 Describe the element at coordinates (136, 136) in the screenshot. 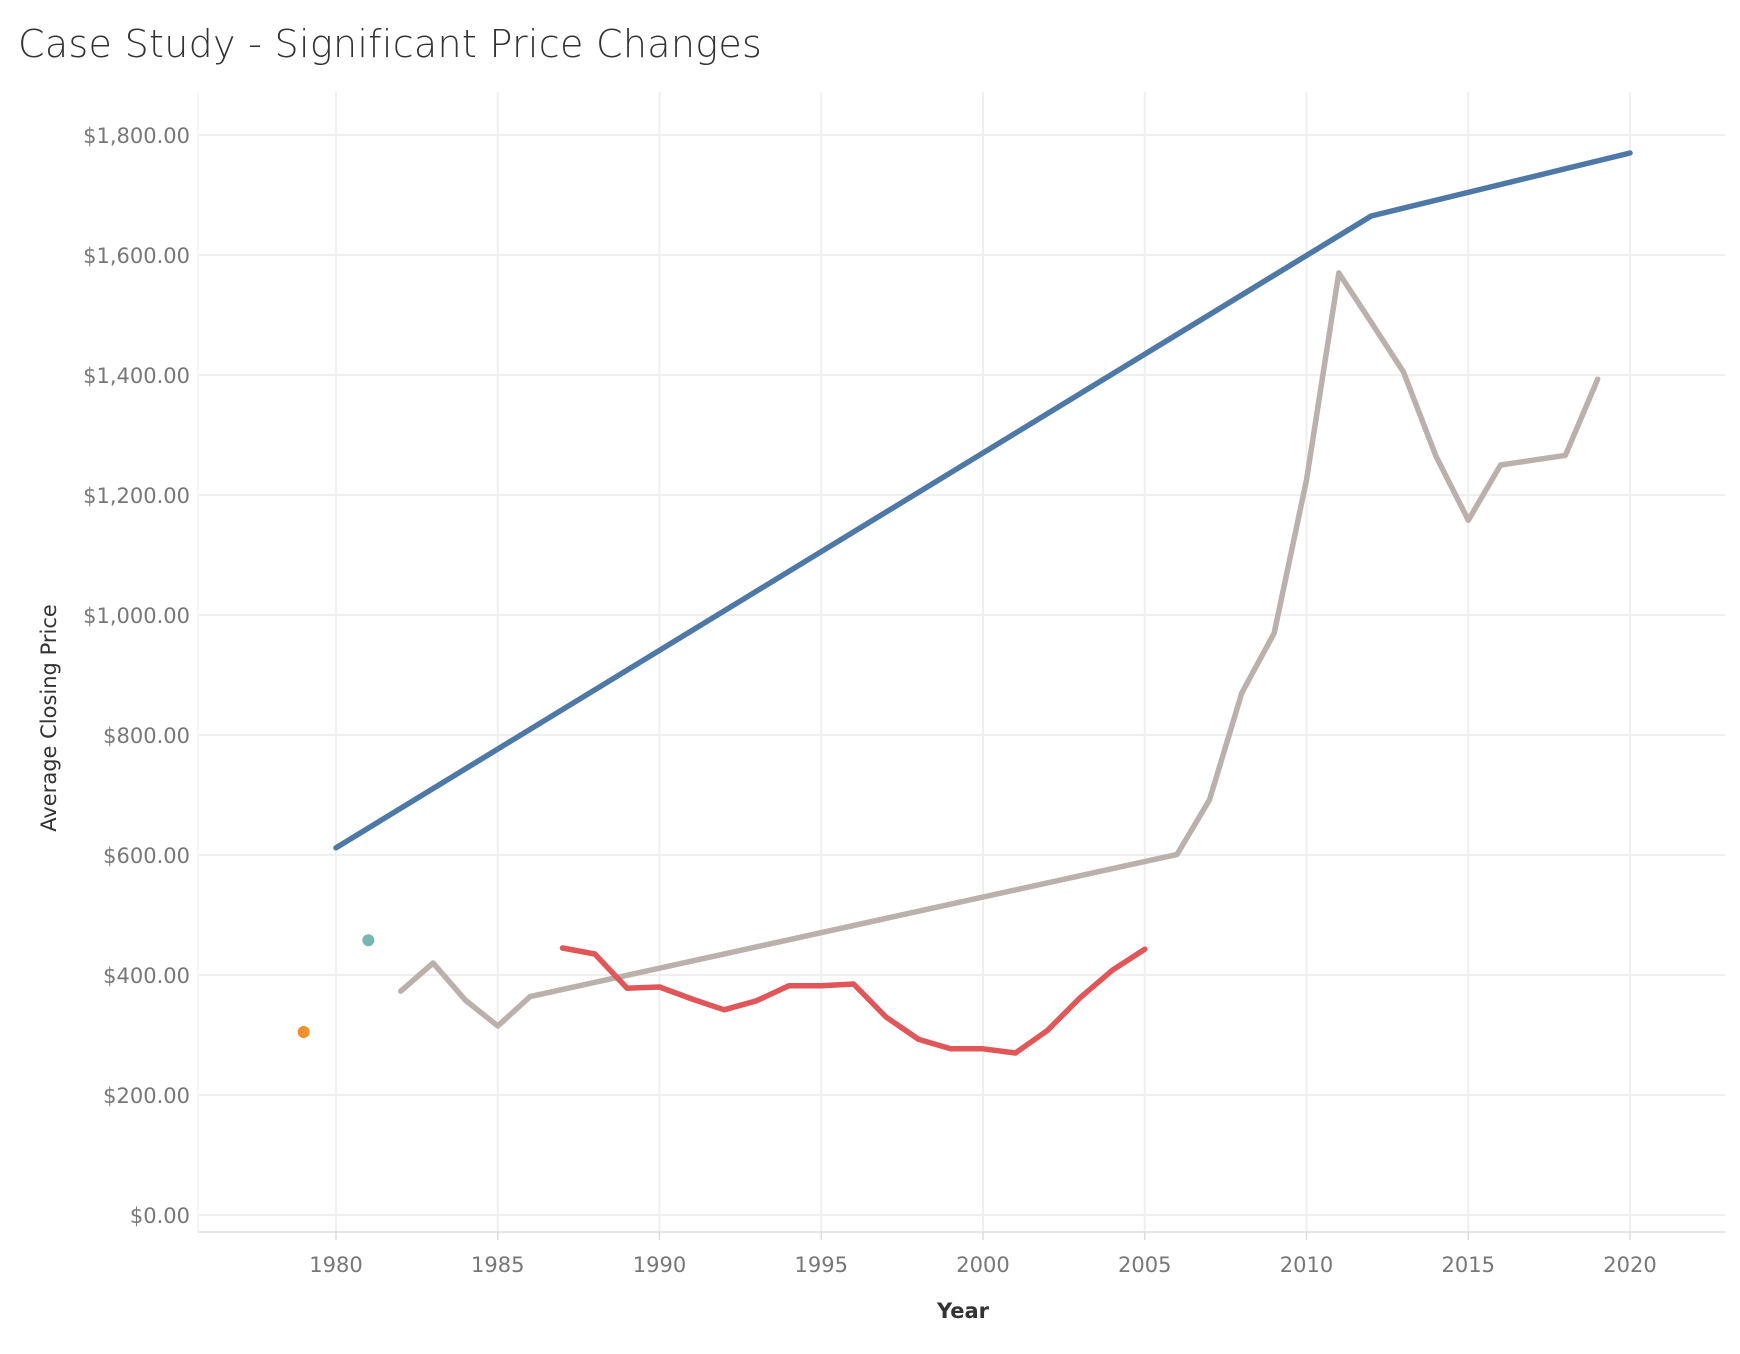

I see `y-tick-label: $1,800.00` at that location.